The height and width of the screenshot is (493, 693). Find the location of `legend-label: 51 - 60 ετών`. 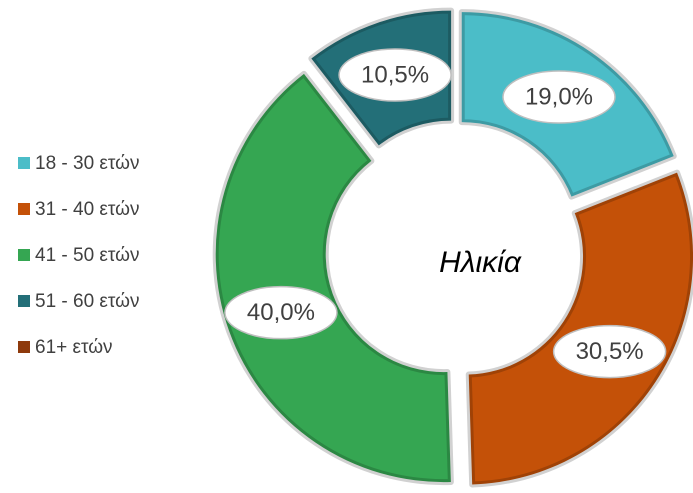

legend-label: 51 - 60 ετών is located at coordinates (87, 301).